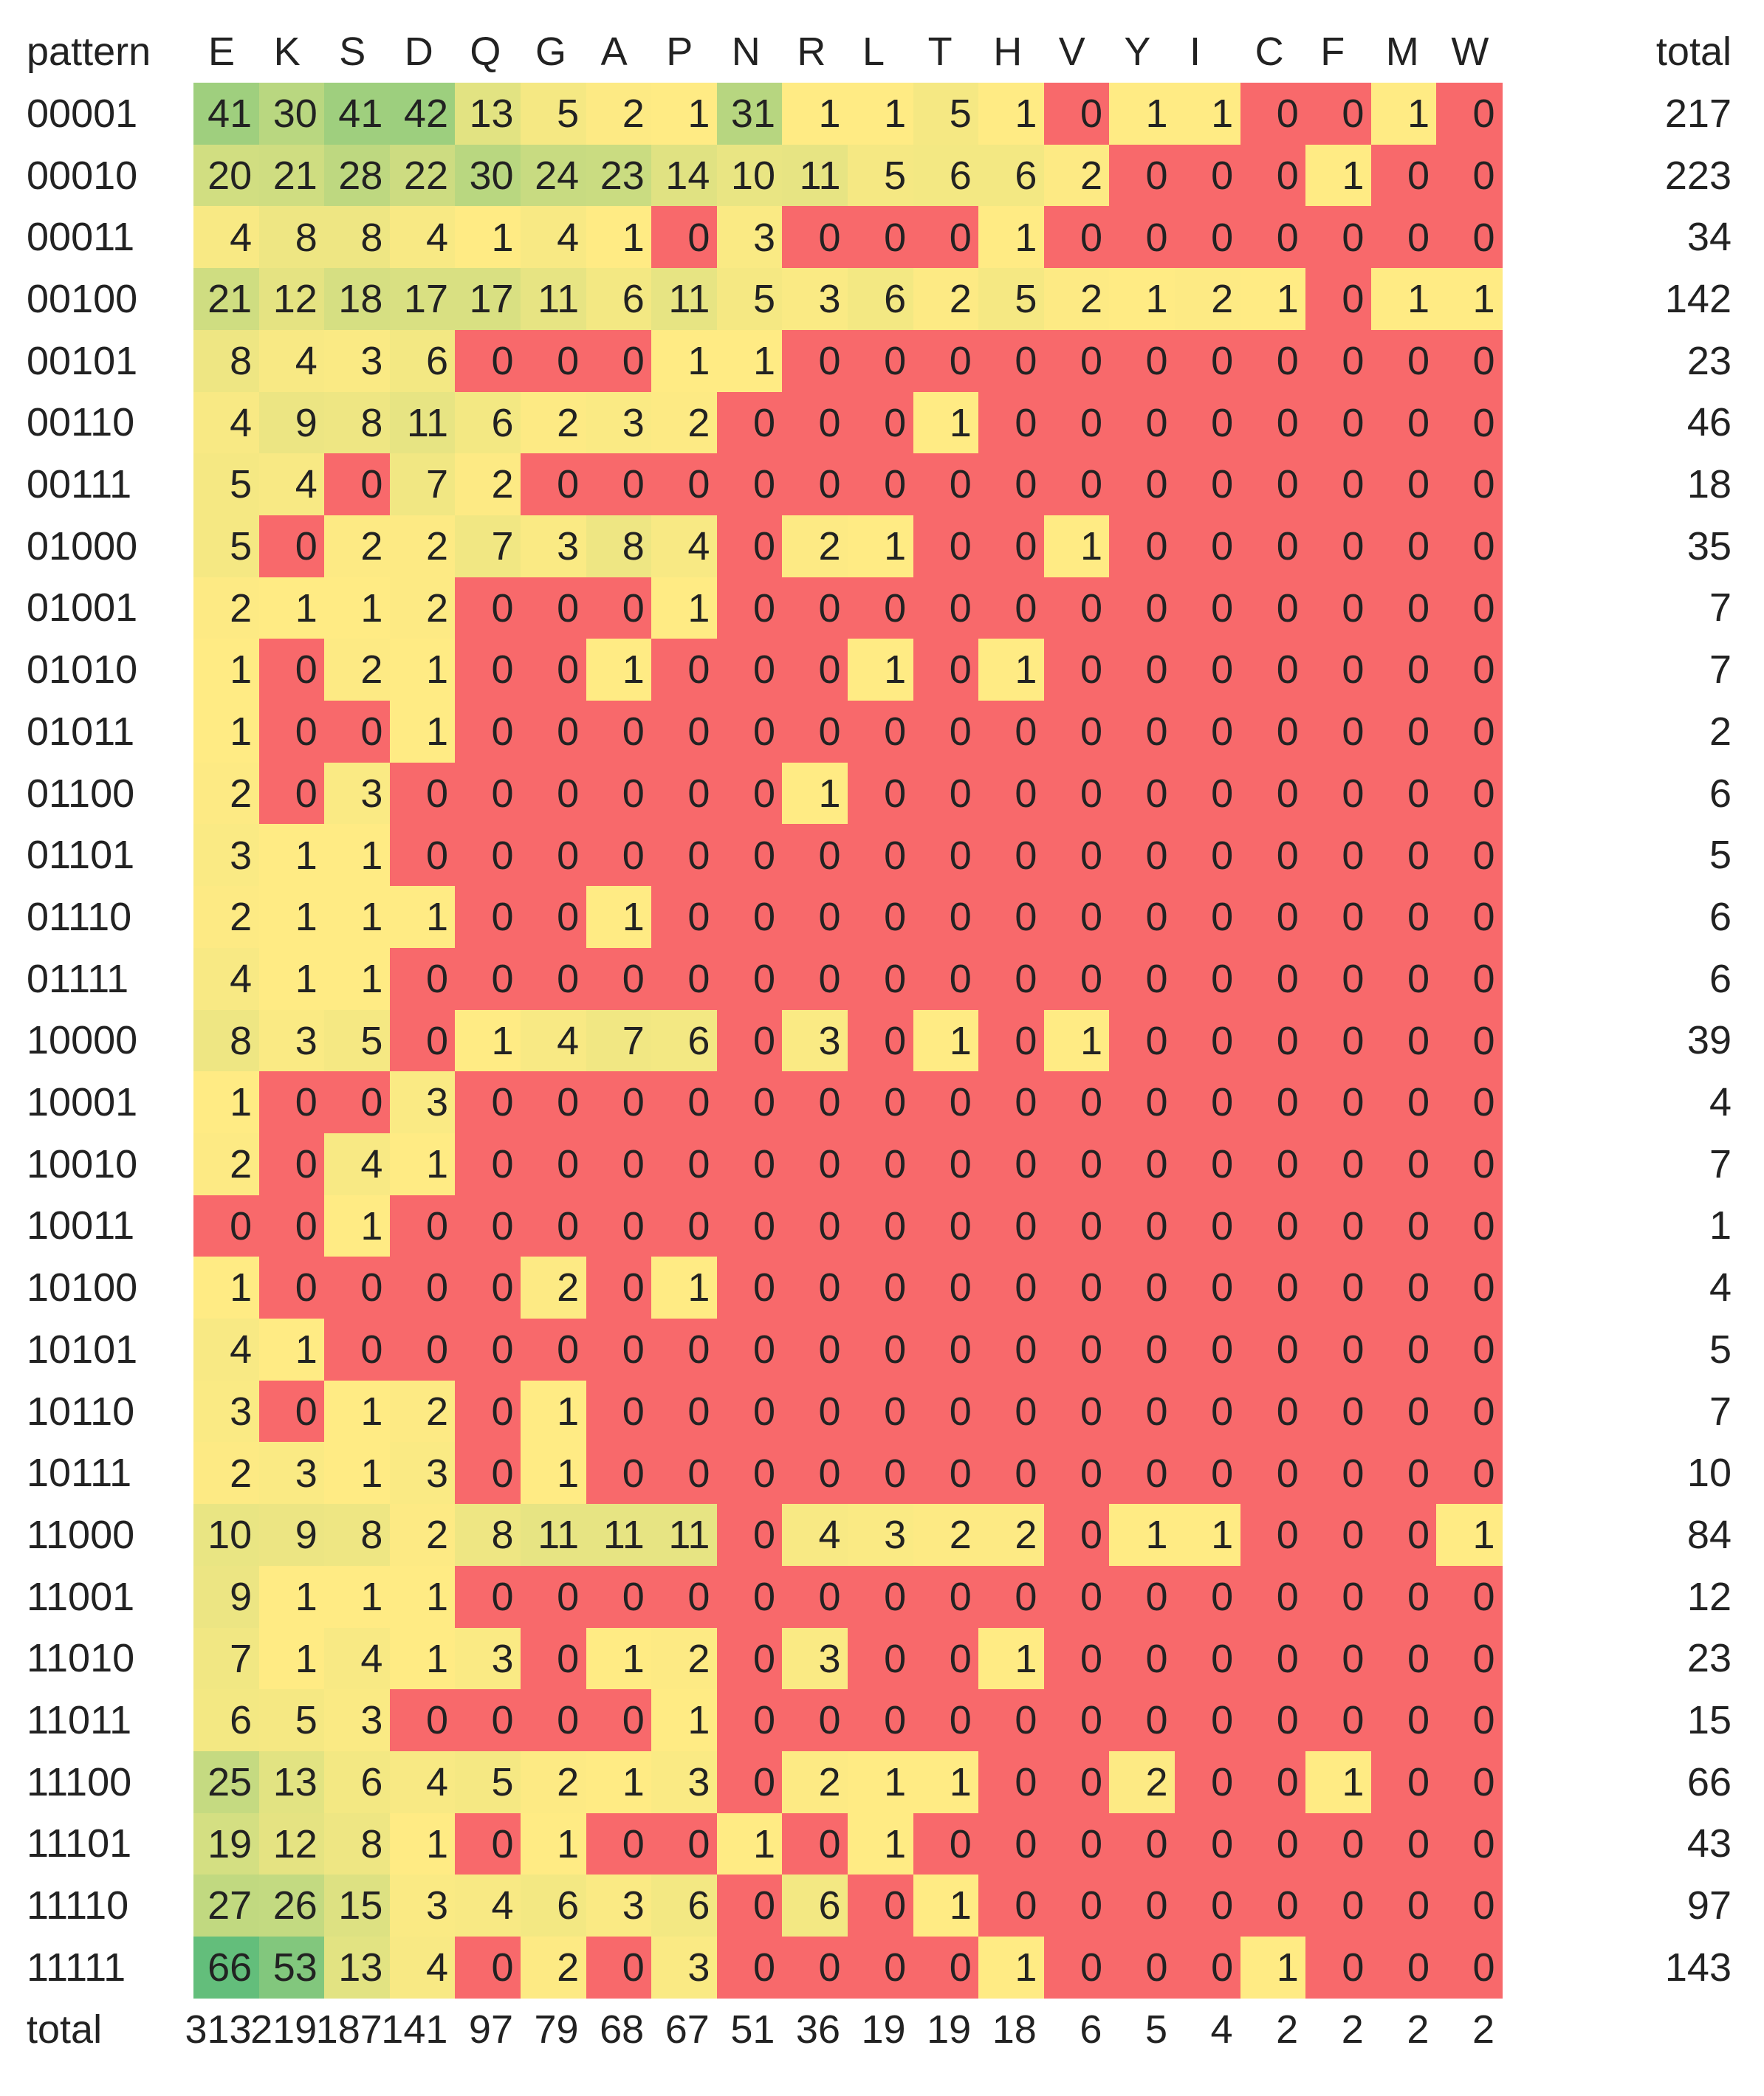  I want to click on column-label: H, so click(1008, 52).